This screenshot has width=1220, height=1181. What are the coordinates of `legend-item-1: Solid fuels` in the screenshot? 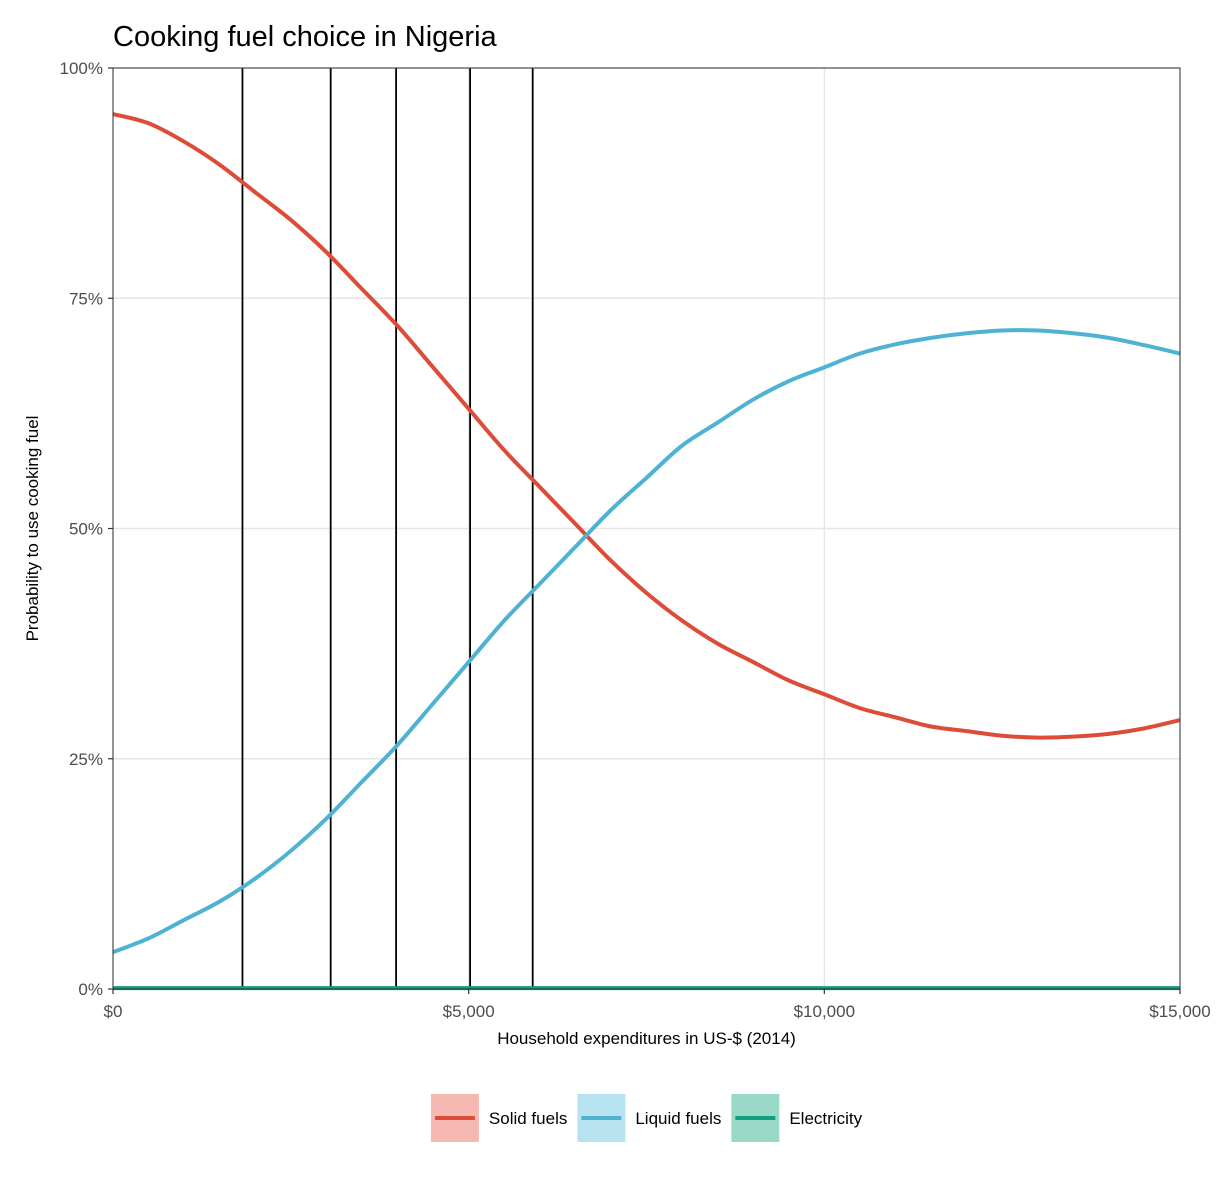 It's located at (498, 1118).